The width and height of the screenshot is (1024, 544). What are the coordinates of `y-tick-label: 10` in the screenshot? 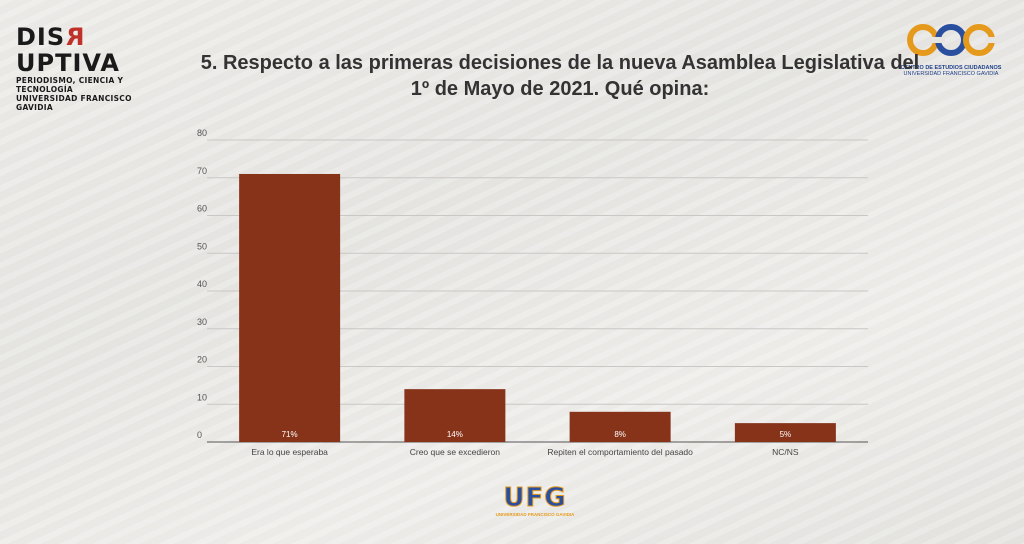 It's located at (202, 397).